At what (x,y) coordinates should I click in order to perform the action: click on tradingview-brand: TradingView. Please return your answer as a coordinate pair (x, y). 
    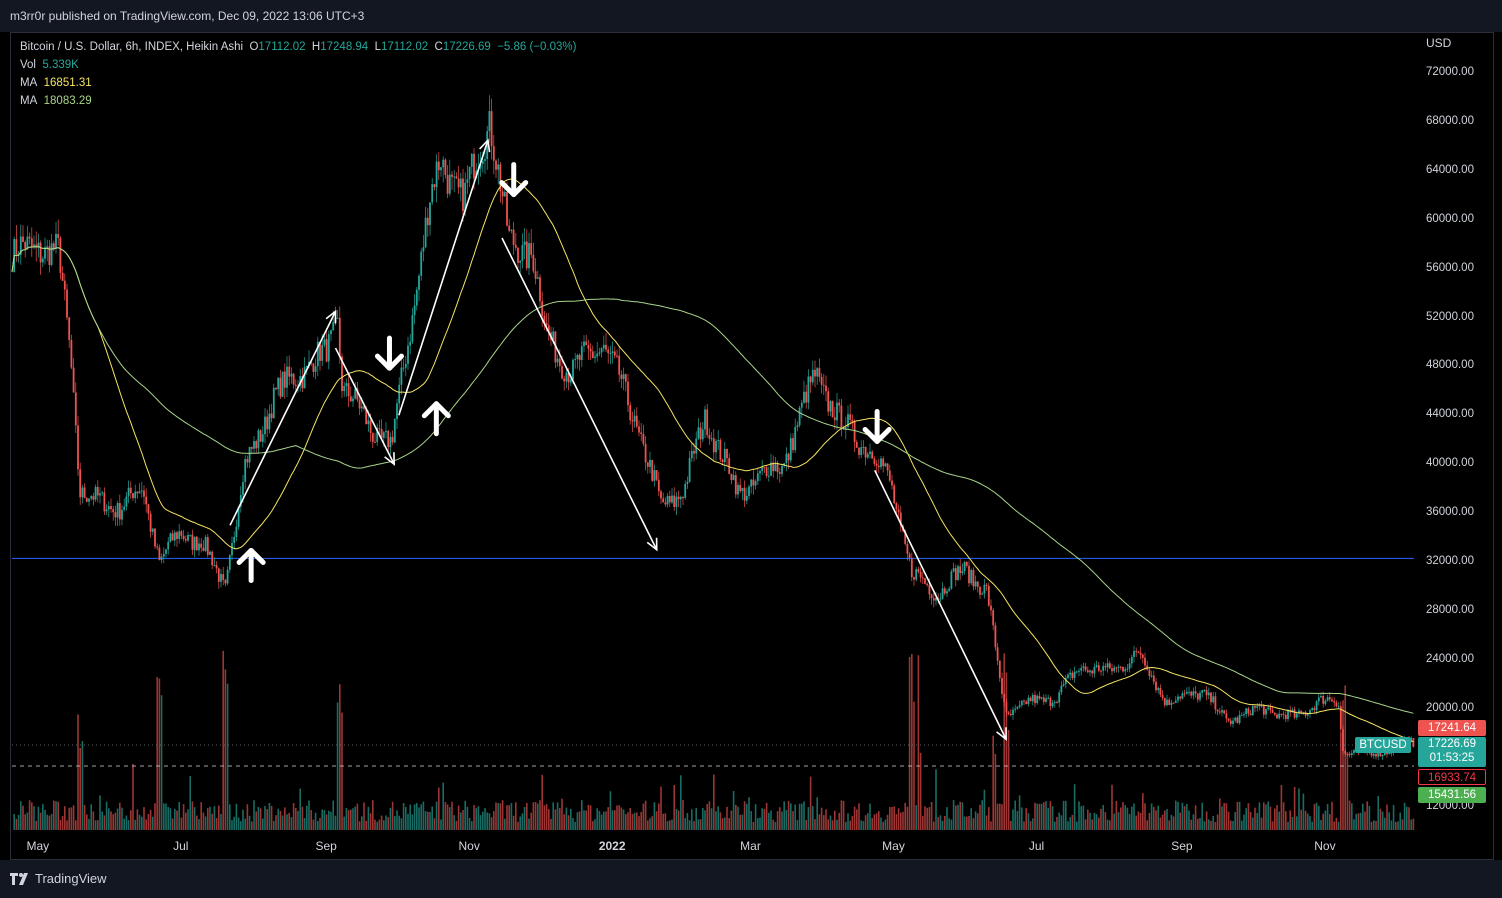
    Looking at the image, I should click on (71, 878).